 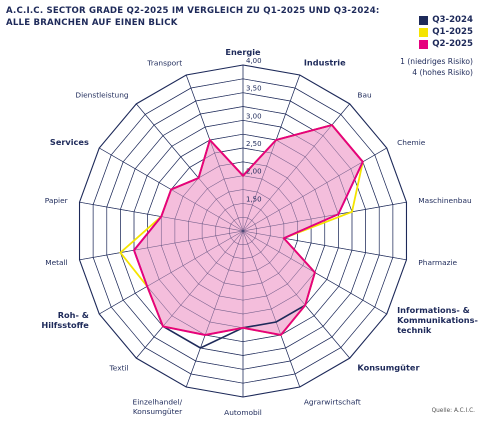 I want to click on category-label-1-line-0: Industrie, so click(x=325, y=63).